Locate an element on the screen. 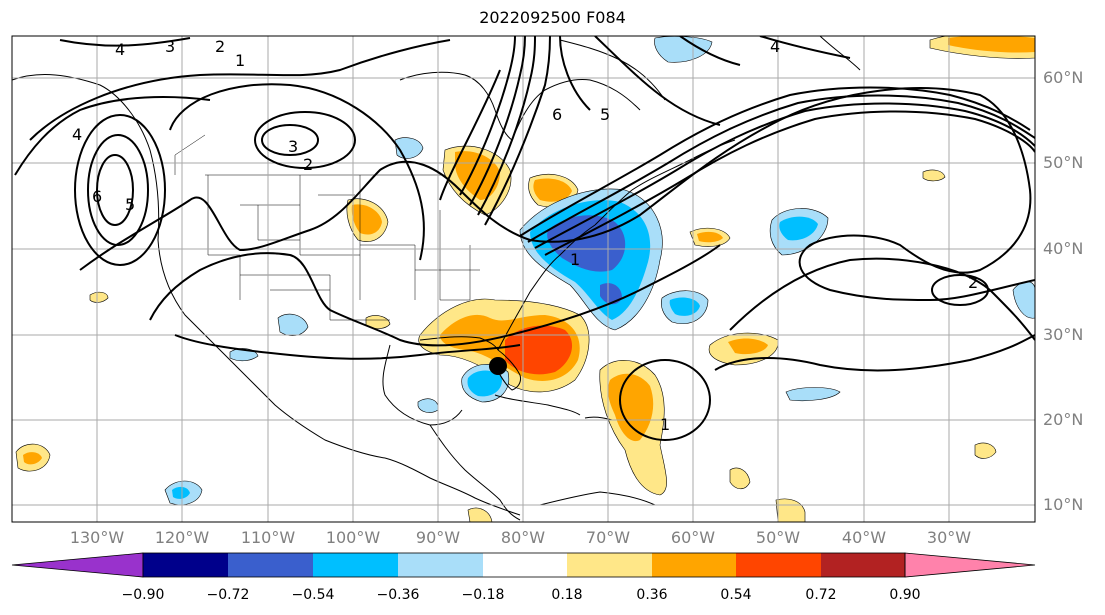 The image size is (1105, 615). lon-label: 40°W is located at coordinates (864, 537).